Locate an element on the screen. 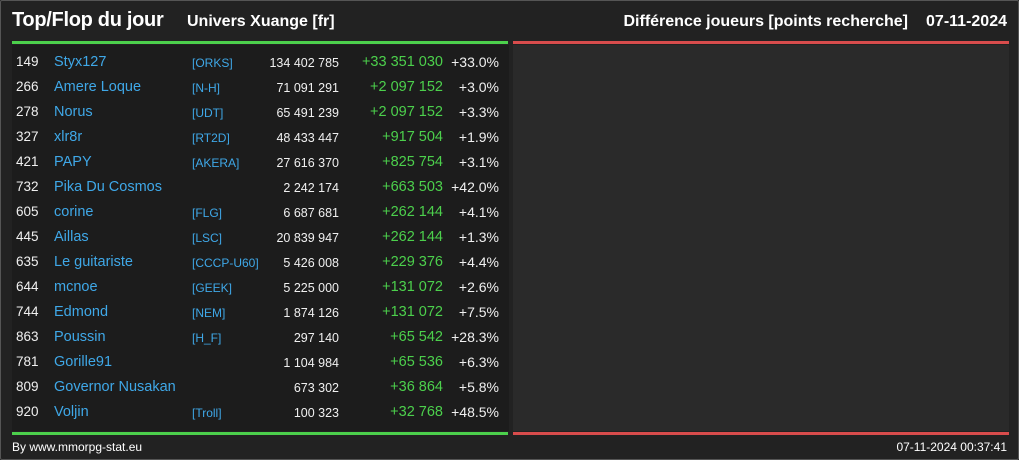 This screenshot has width=1019, height=460. points-difference: +262 144 is located at coordinates (412, 237).